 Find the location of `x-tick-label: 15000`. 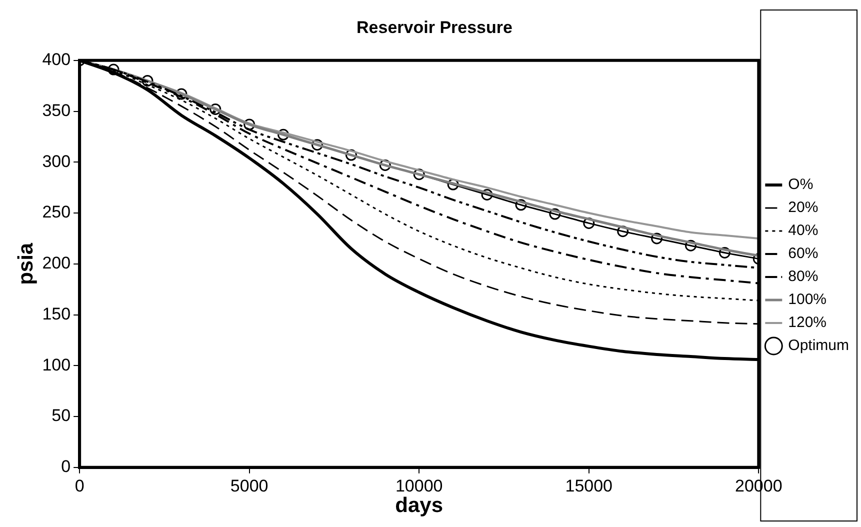

x-tick-label: 15000 is located at coordinates (589, 486).